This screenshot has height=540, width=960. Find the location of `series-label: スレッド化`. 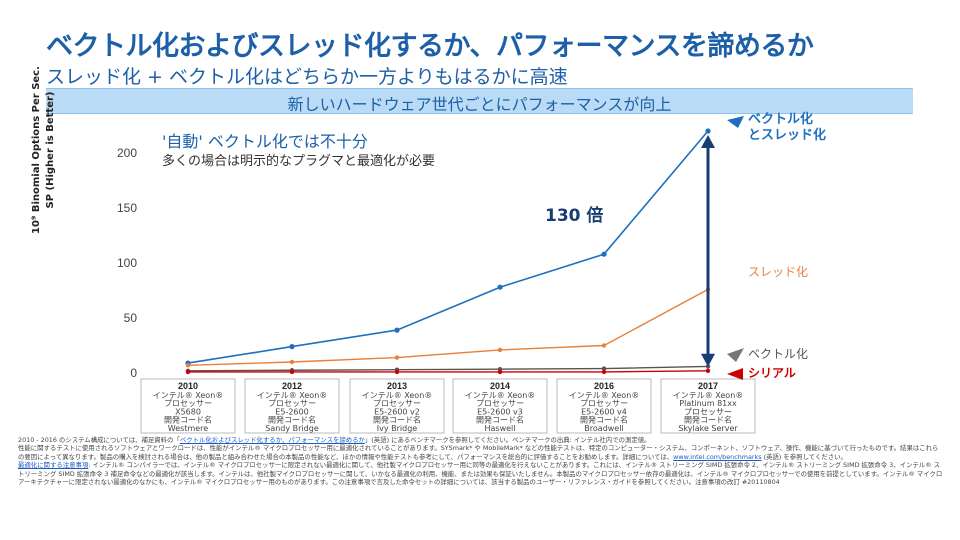

series-label: スレッド化 is located at coordinates (778, 272).